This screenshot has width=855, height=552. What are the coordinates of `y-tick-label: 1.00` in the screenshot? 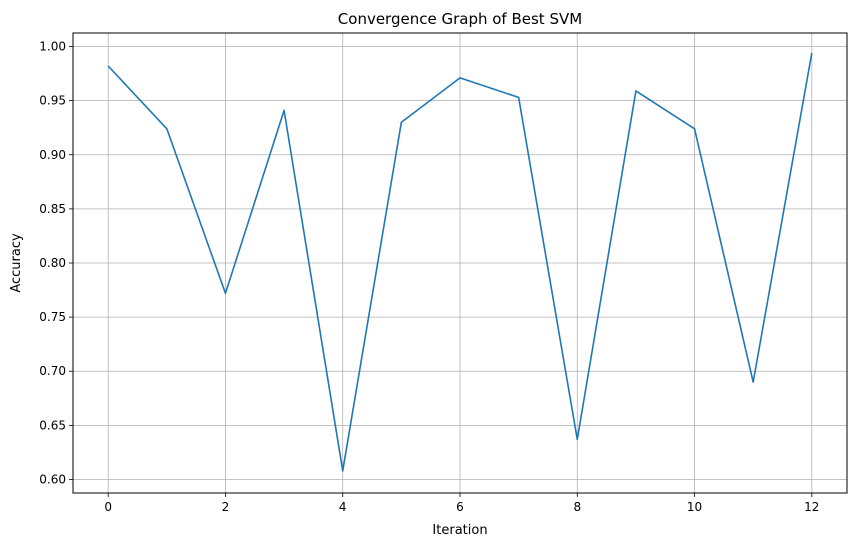 It's located at (52, 47).